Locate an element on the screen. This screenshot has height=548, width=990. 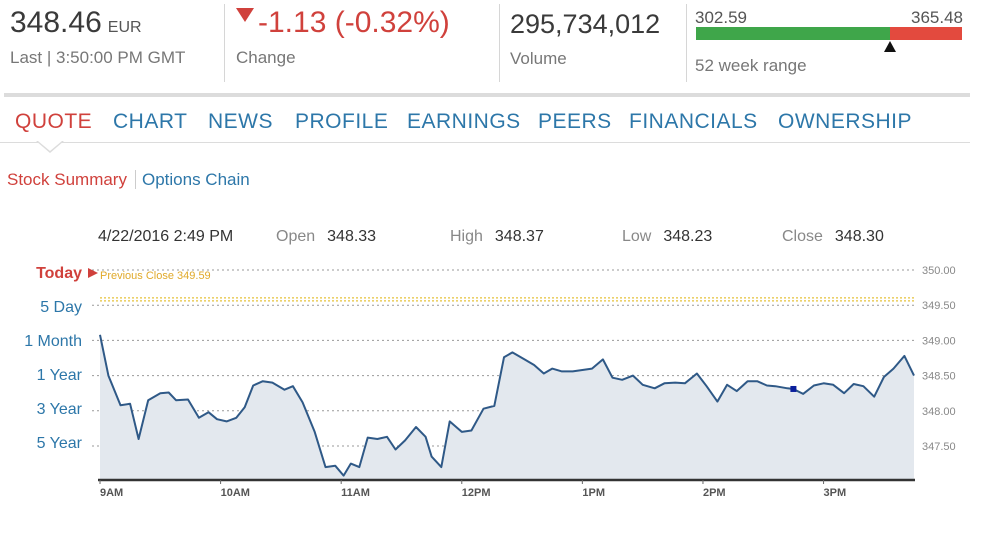
volume-value: 295,734,012 is located at coordinates (585, 24).